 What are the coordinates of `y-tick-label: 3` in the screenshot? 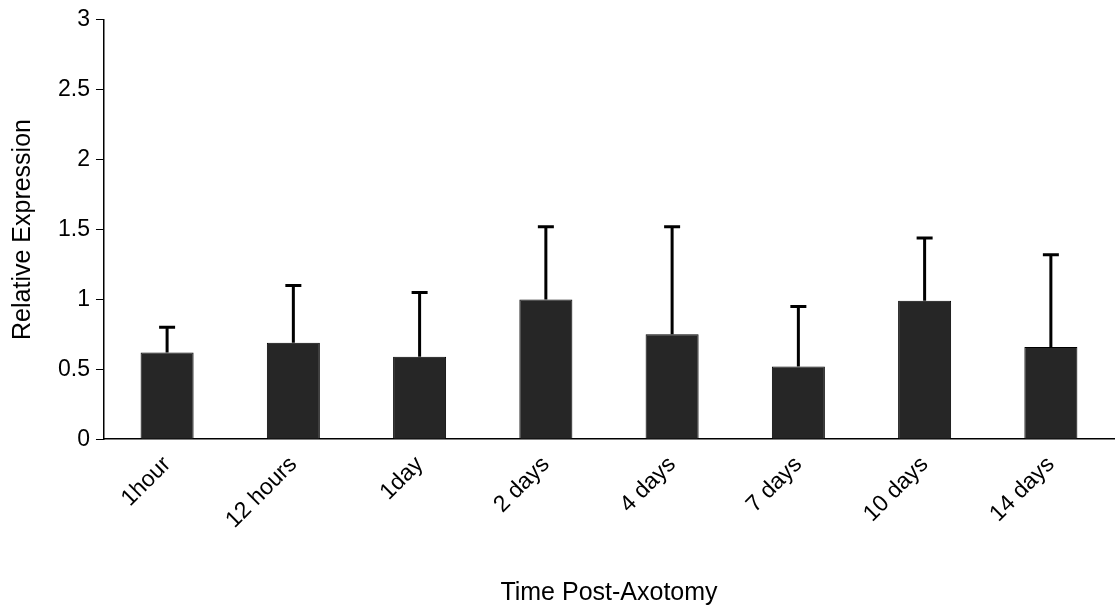 It's located at (83, 18).